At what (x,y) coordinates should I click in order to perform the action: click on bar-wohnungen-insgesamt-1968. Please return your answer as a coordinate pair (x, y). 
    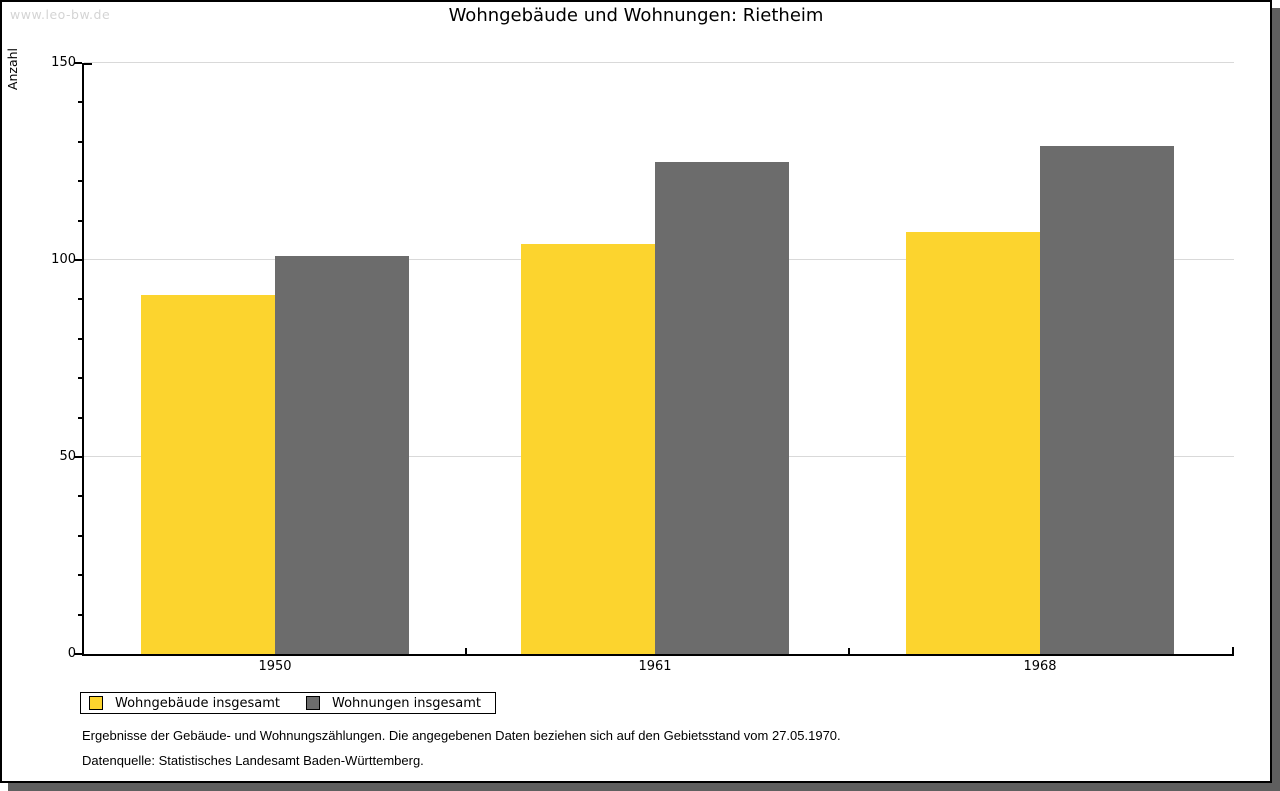
    Looking at the image, I should click on (1107, 399).